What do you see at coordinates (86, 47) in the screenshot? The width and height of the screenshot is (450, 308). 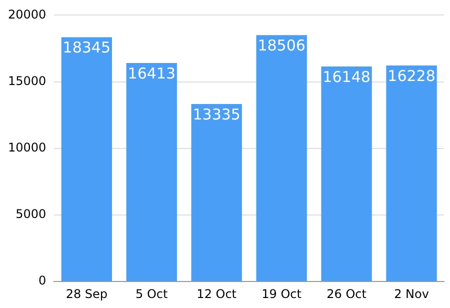 I see `data-label: 18345` at bounding box center [86, 47].